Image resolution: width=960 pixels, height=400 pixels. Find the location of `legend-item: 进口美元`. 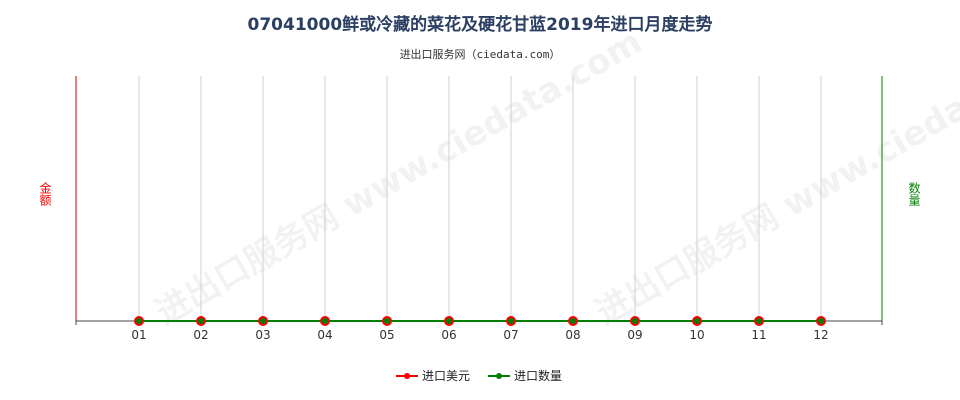

legend-item: 进口美元 is located at coordinates (433, 375).